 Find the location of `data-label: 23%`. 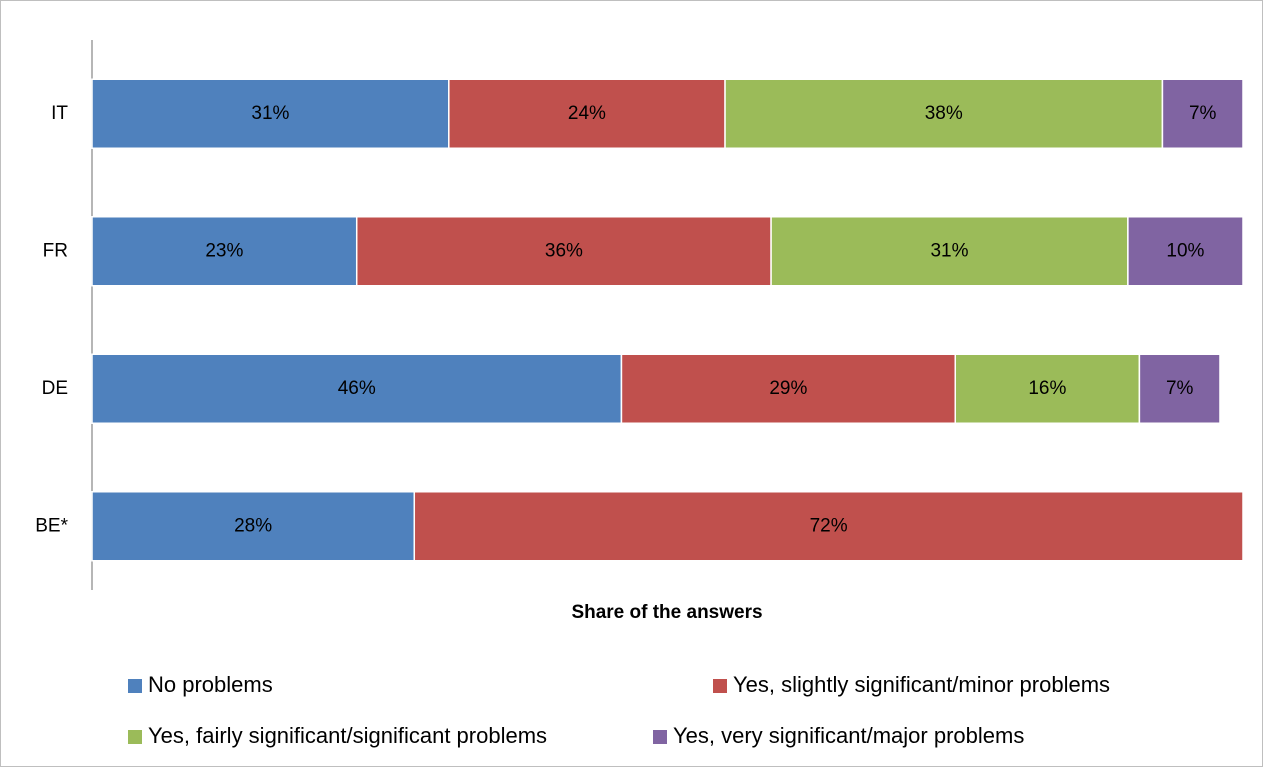

data-label: 23% is located at coordinates (224, 250).